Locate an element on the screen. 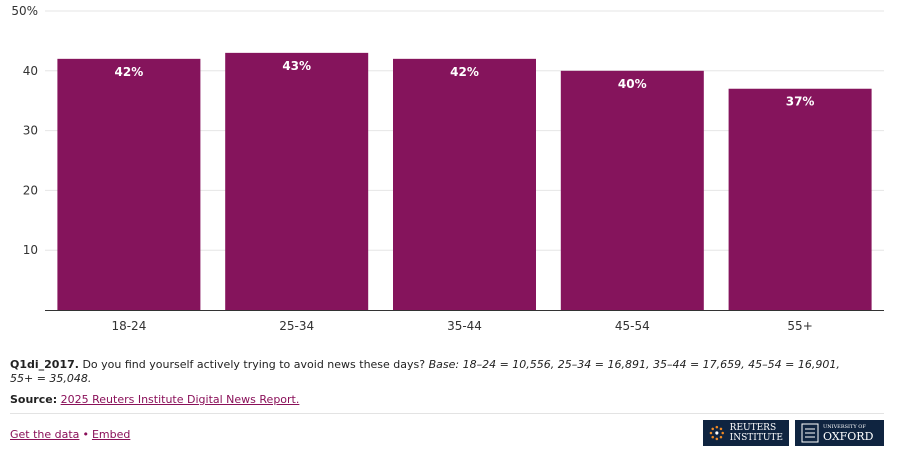 This screenshot has width=898, height=453. reuters-dots-icon is located at coordinates (716, 433).